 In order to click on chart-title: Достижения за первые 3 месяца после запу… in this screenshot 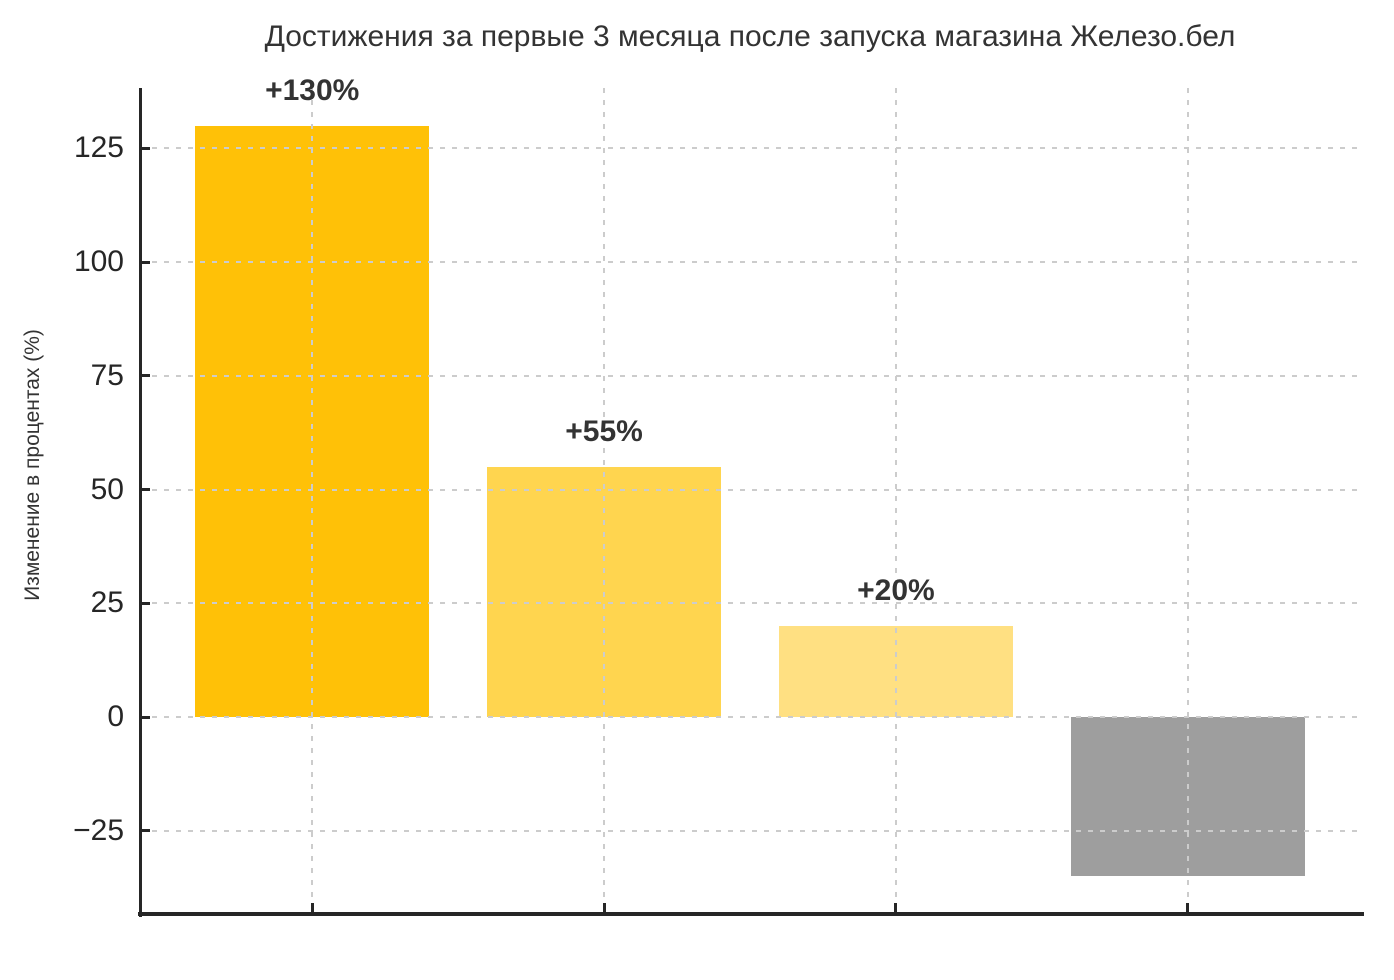, I will do `click(750, 36)`.